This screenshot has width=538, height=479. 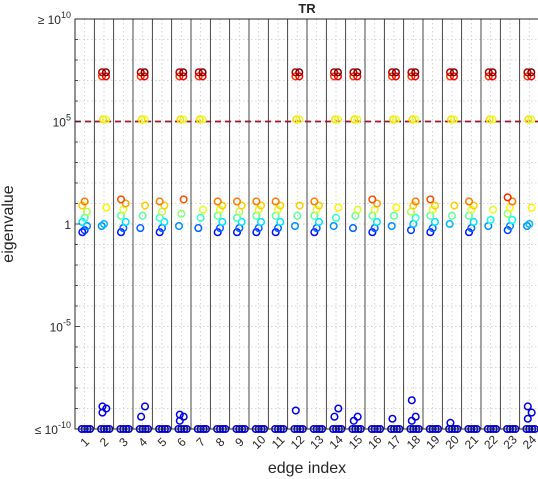 What do you see at coordinates (375, 442) in the screenshot?
I see `x-tick-label: 16` at bounding box center [375, 442].